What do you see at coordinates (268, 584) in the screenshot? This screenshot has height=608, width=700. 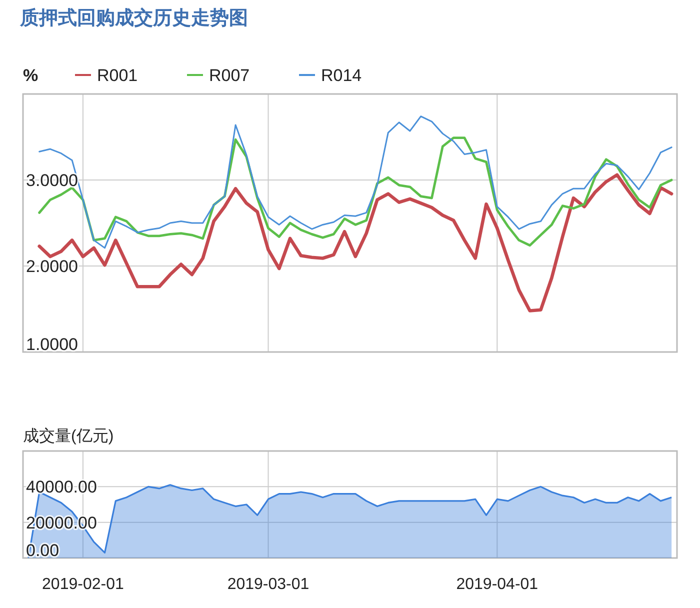 I see `x-tick-label: 2019-03-01` at bounding box center [268, 584].